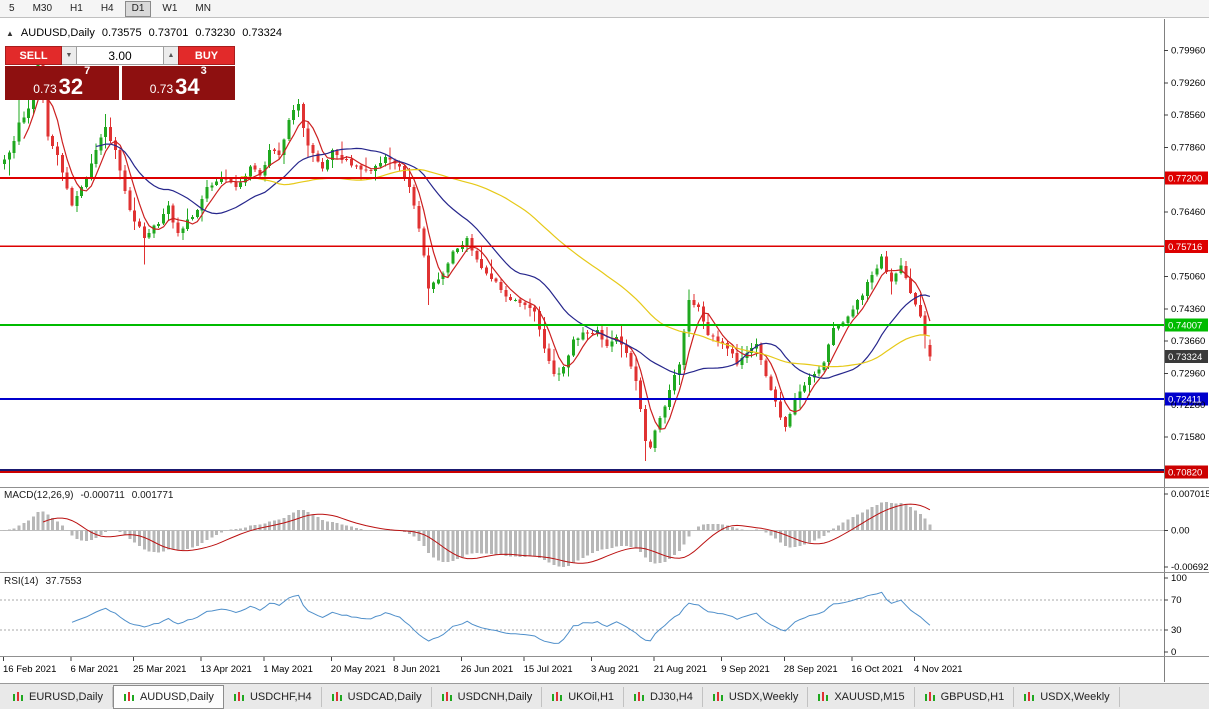  What do you see at coordinates (21, 581) in the screenshot?
I see `rsi-name: RSI(14)` at bounding box center [21, 581].